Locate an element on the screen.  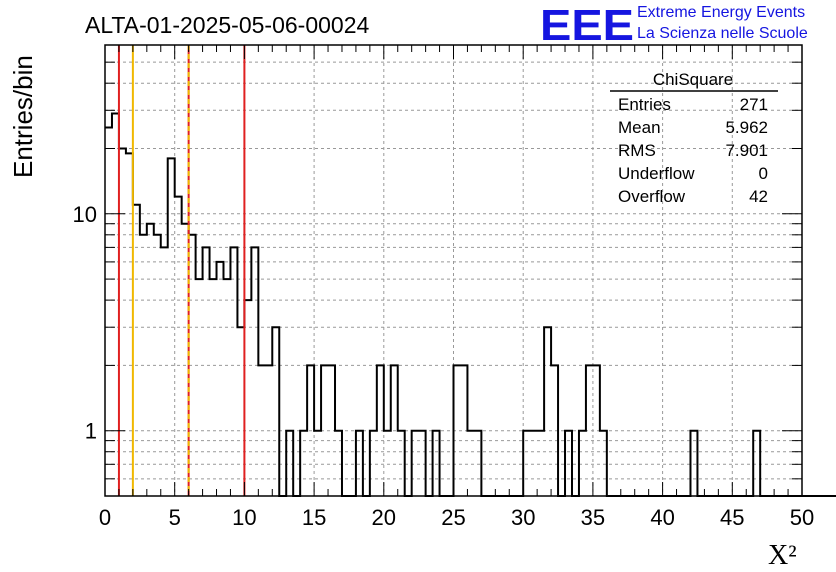
y-tick-label: 10 is located at coordinates (85, 214).